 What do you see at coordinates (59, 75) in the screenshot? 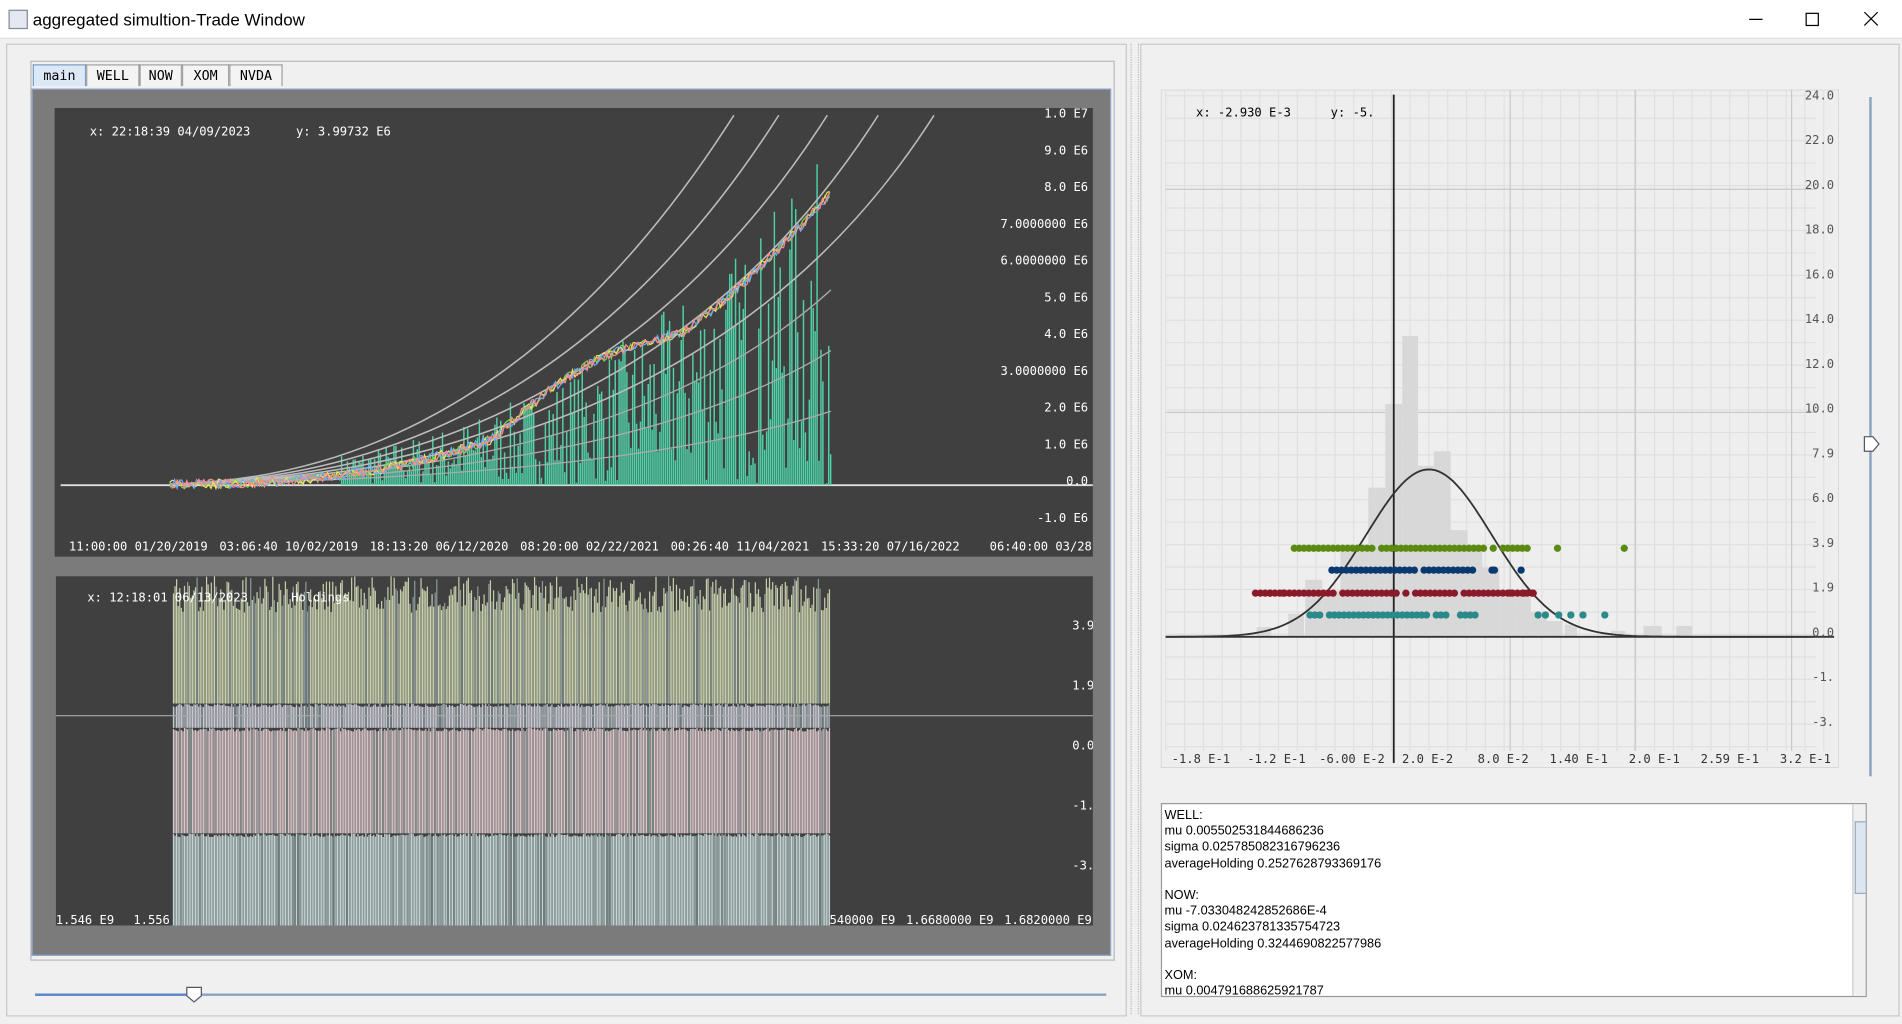
I see `tab: main` at bounding box center [59, 75].